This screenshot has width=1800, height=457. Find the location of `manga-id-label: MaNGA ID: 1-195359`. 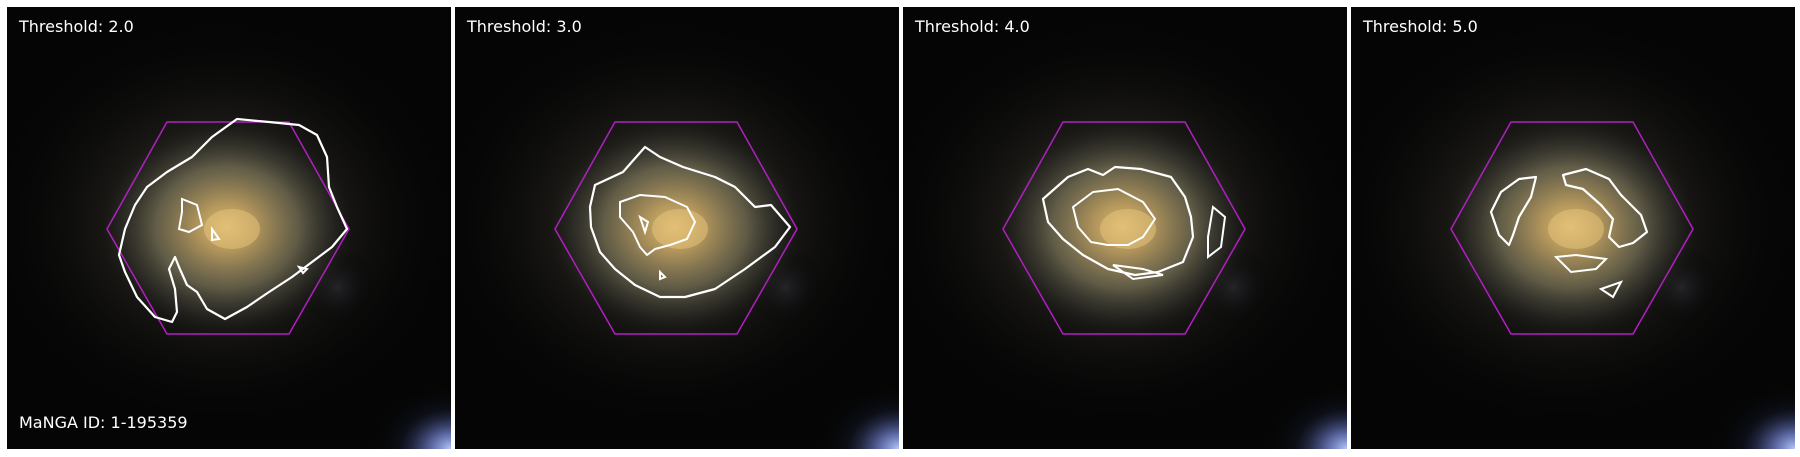

manga-id-label: MaNGA ID: 1-195359 is located at coordinates (103, 423).